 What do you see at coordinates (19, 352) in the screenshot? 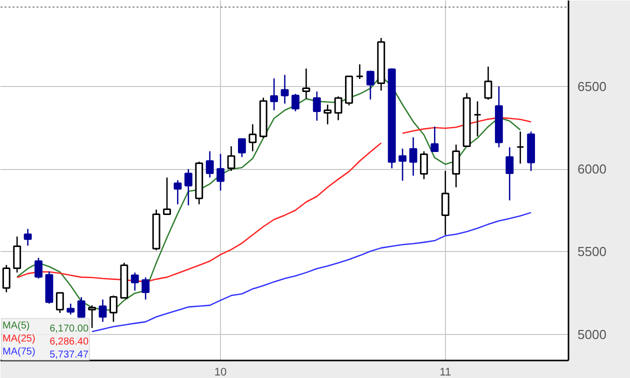
I see `text: MA(75)` at bounding box center [19, 352].